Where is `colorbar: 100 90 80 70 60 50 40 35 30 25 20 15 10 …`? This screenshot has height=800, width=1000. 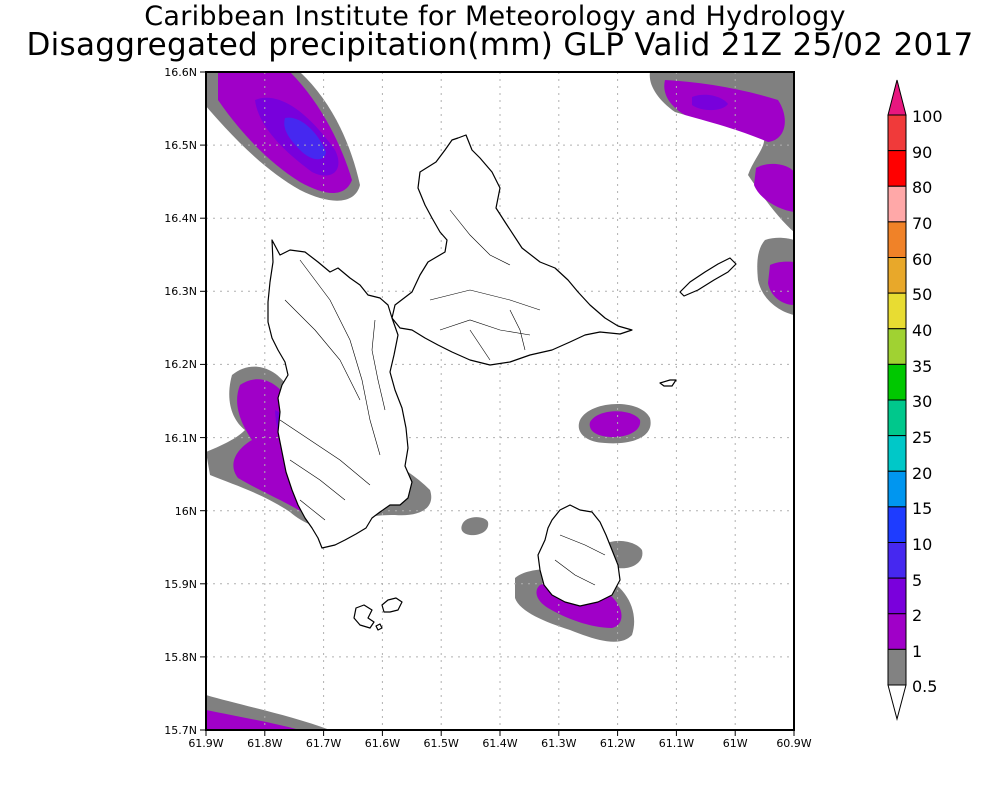 colorbar: 100 90 80 70 60 50 40 35 30 25 20 15 10 … is located at coordinates (915, 400).